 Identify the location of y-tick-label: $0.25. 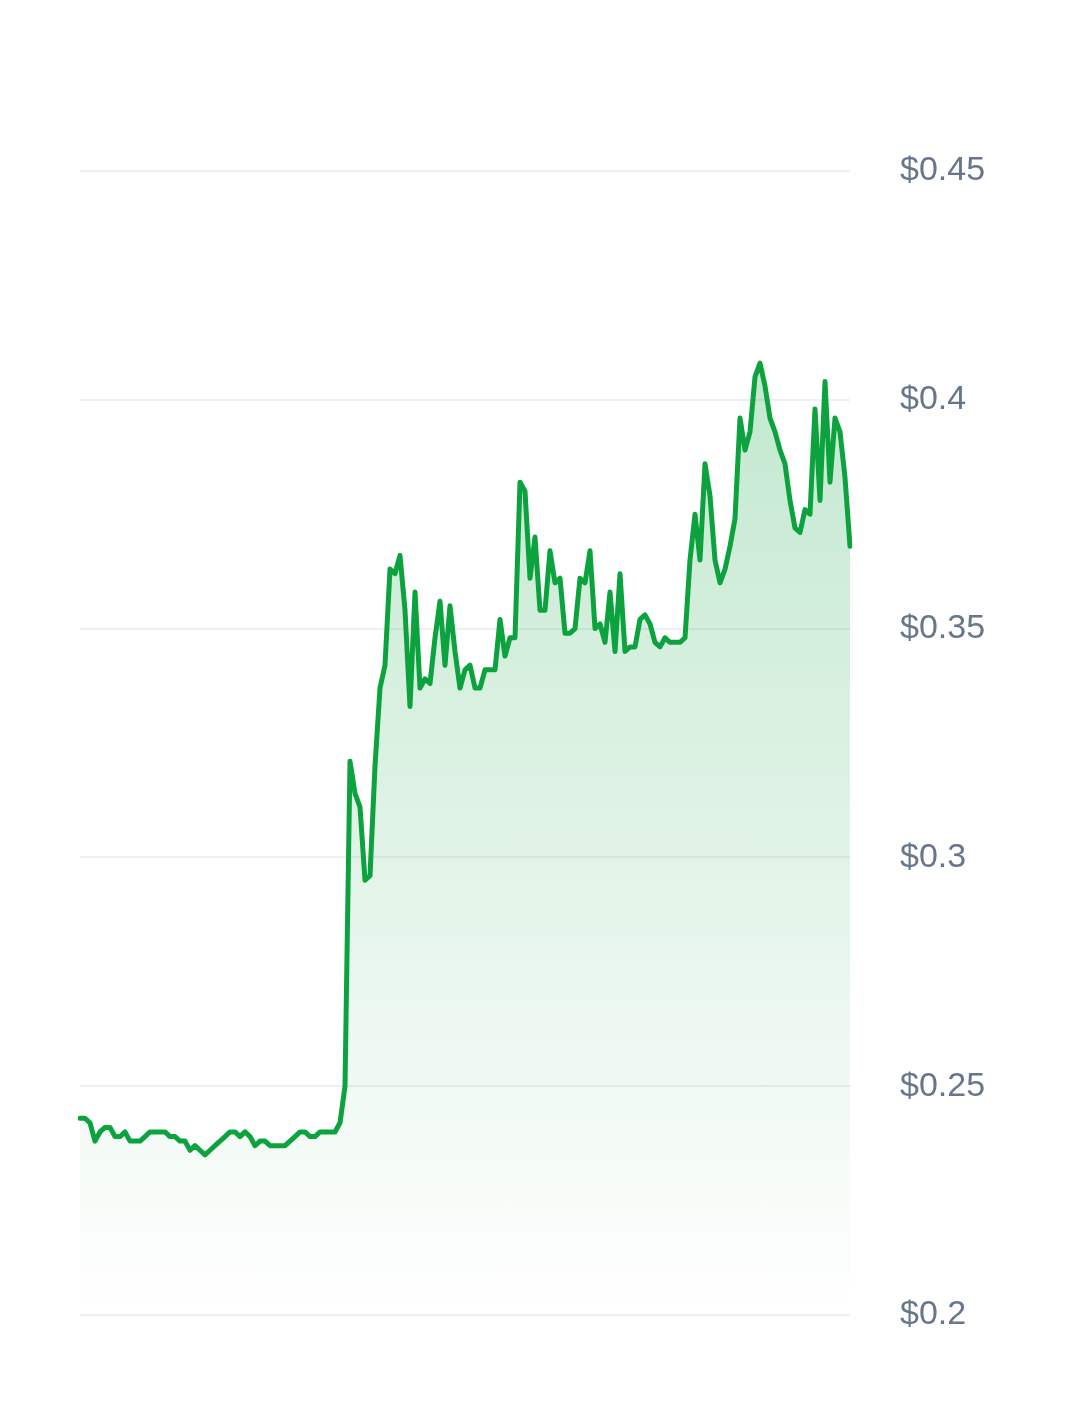
(943, 1083).